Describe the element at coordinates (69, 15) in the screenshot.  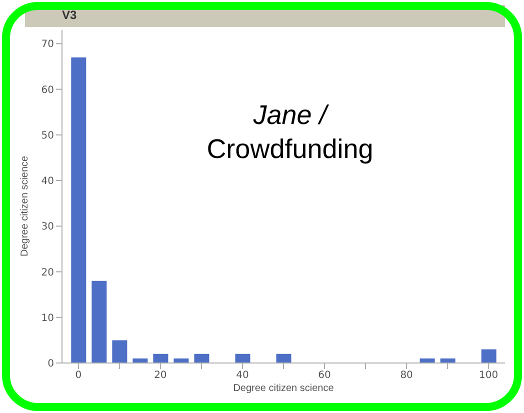
I see `text: V3` at that location.